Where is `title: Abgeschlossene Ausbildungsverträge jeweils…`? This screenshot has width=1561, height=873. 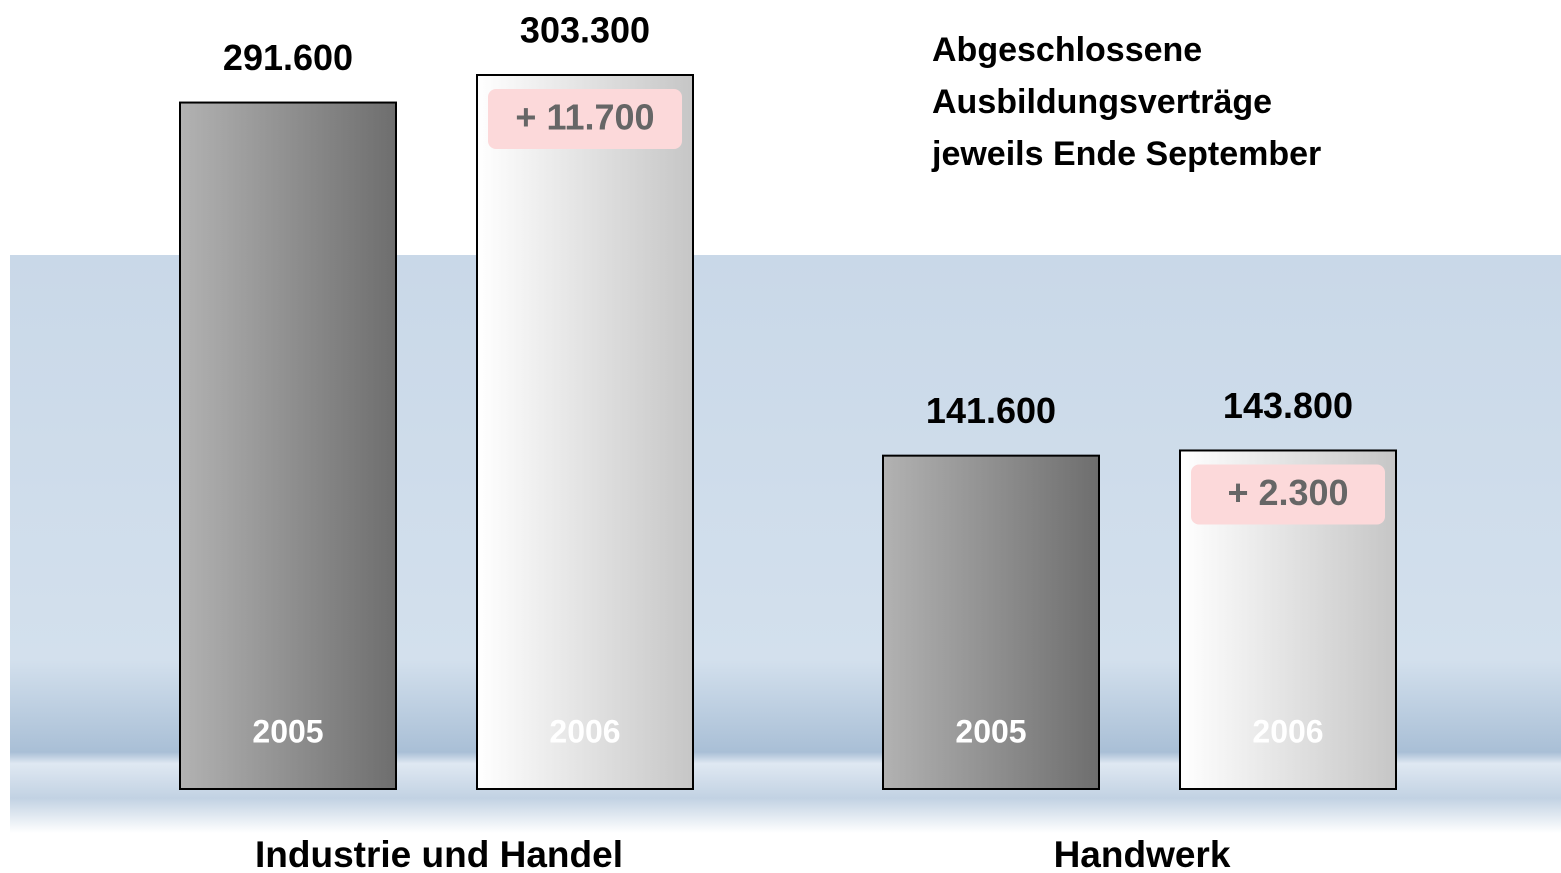
title: Abgeschlossene Ausbildungsverträge jeweils… is located at coordinates (1126, 102).